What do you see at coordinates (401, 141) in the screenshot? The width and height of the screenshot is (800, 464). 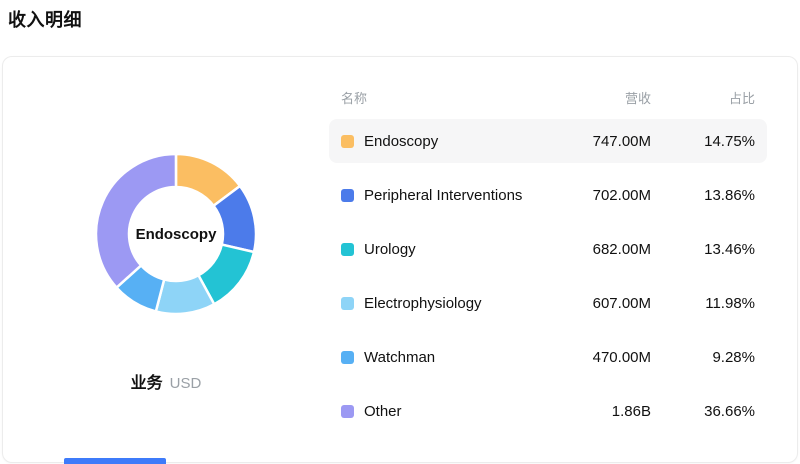 I see `series-name: Endoscopy` at bounding box center [401, 141].